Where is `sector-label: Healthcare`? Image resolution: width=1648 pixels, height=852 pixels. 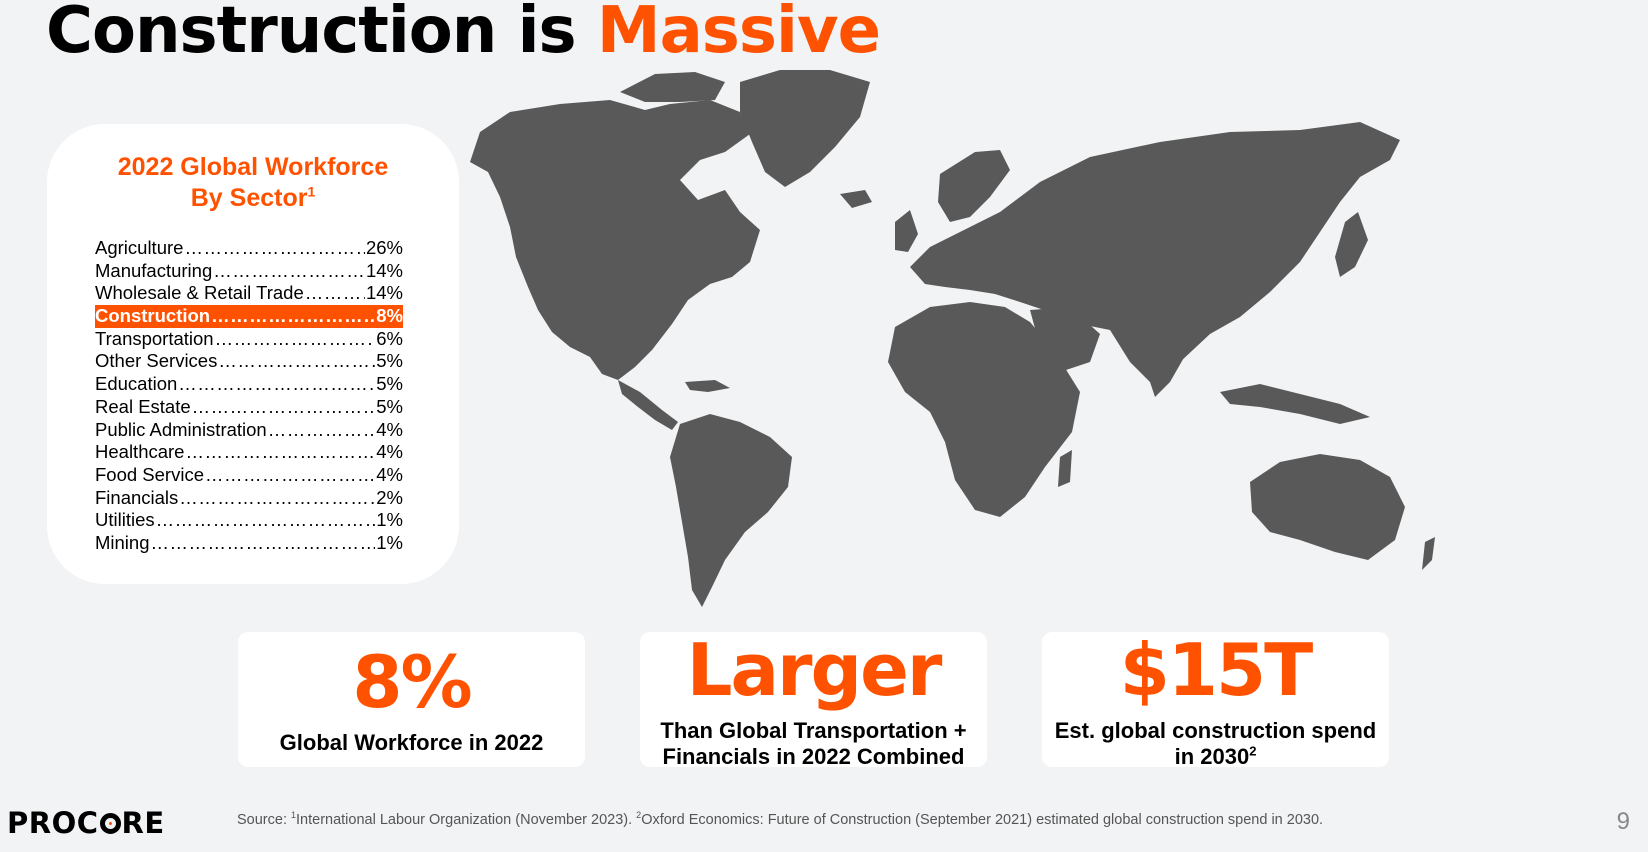 sector-label: Healthcare is located at coordinates (140, 452).